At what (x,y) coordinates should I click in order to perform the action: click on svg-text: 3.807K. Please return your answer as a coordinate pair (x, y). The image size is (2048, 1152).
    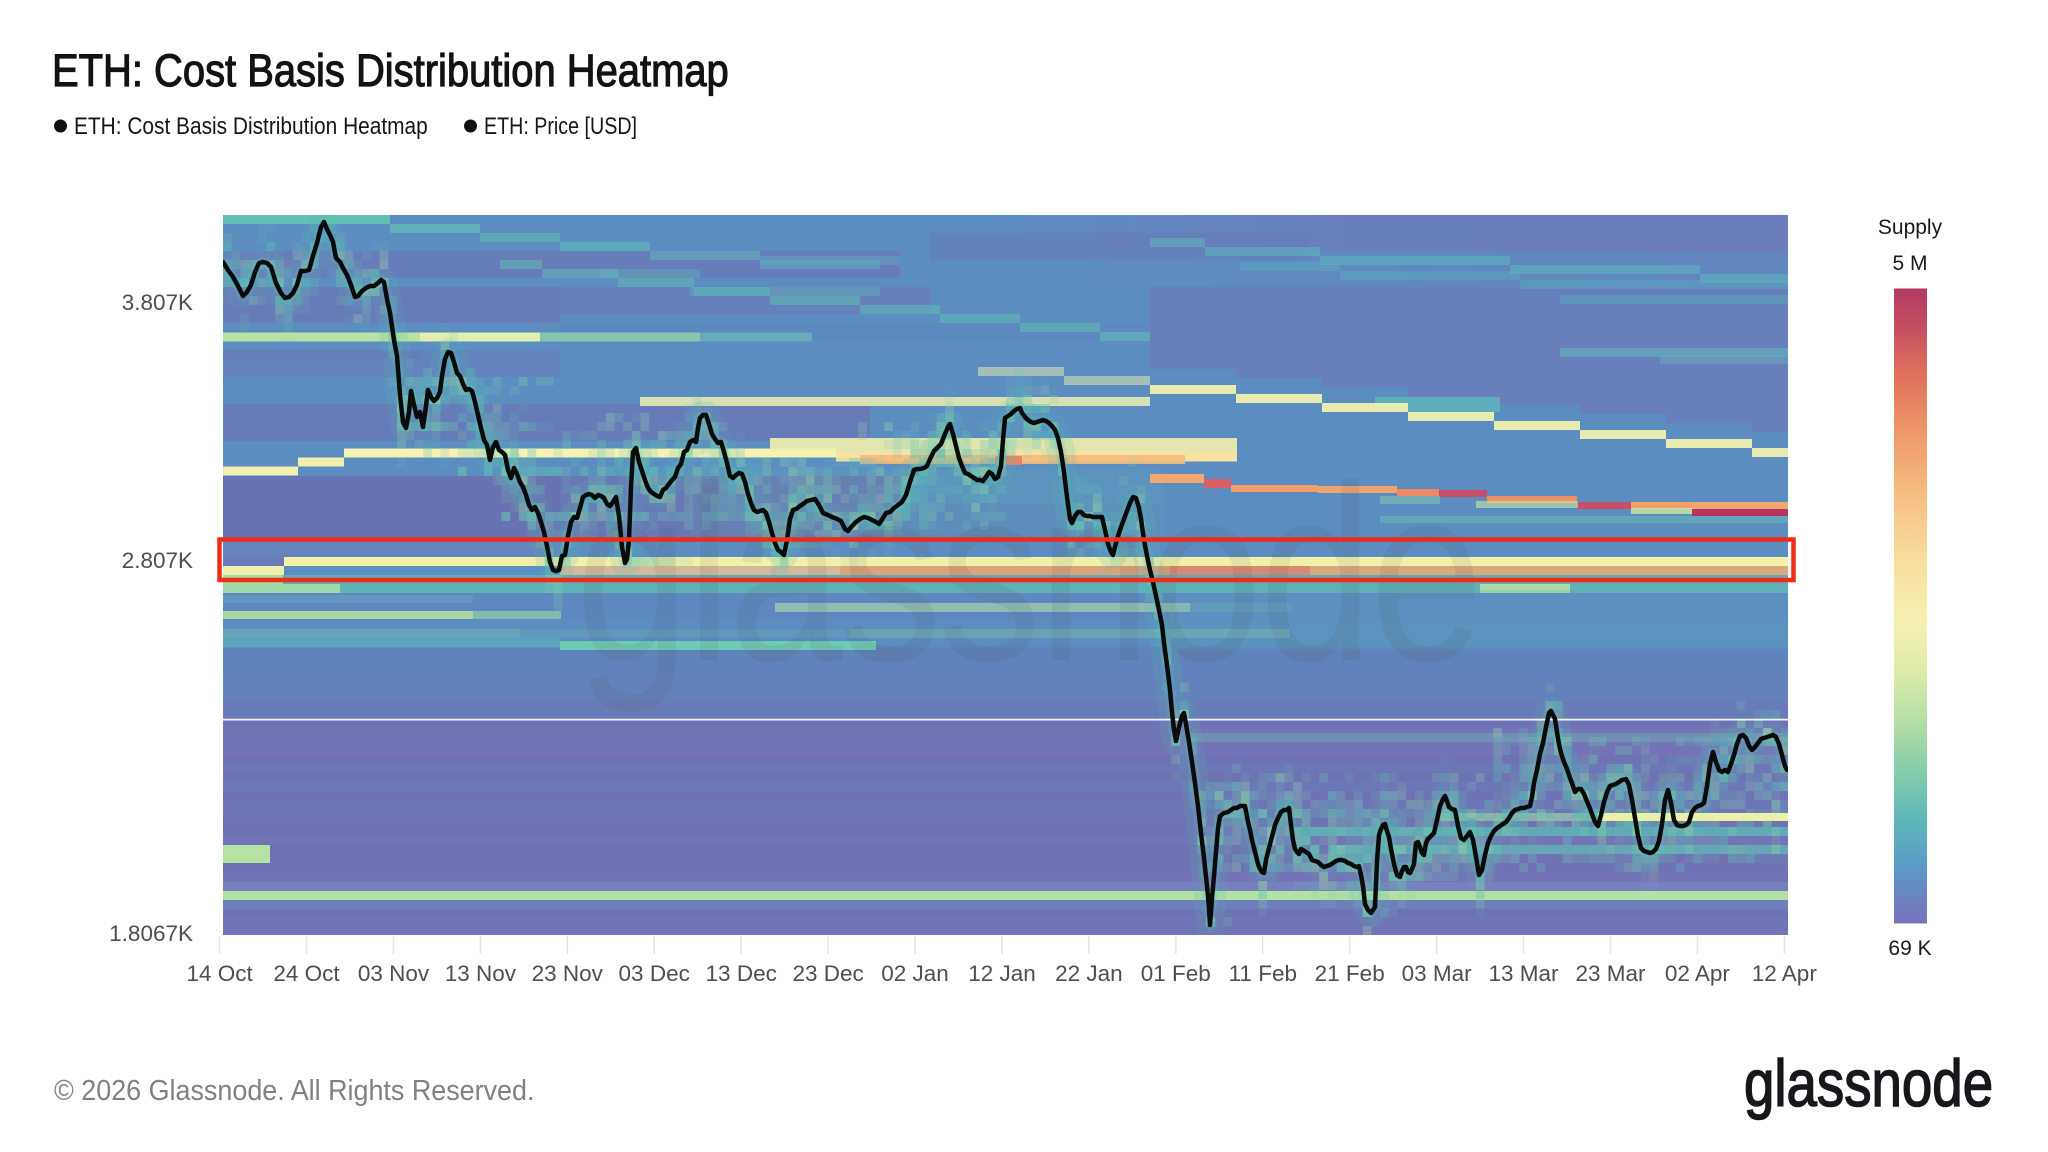
    Looking at the image, I should click on (157, 302).